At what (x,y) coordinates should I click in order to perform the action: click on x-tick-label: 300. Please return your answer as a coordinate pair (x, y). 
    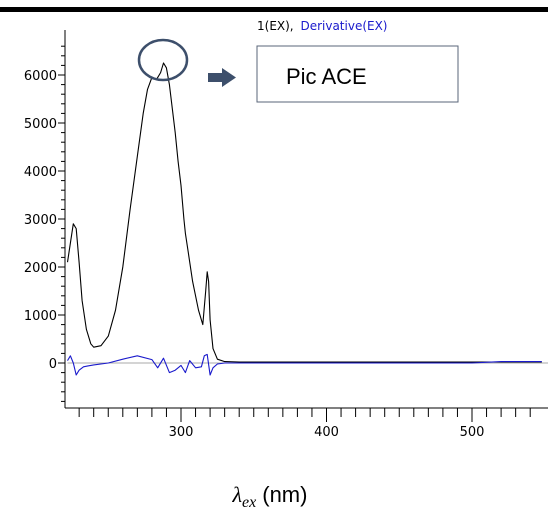
    Looking at the image, I should click on (181, 432).